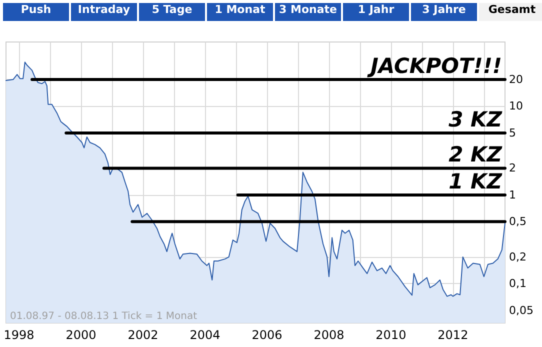 The width and height of the screenshot is (542, 347). Describe the element at coordinates (512, 195) in the screenshot. I see `y-tick-label: 1` at that location.